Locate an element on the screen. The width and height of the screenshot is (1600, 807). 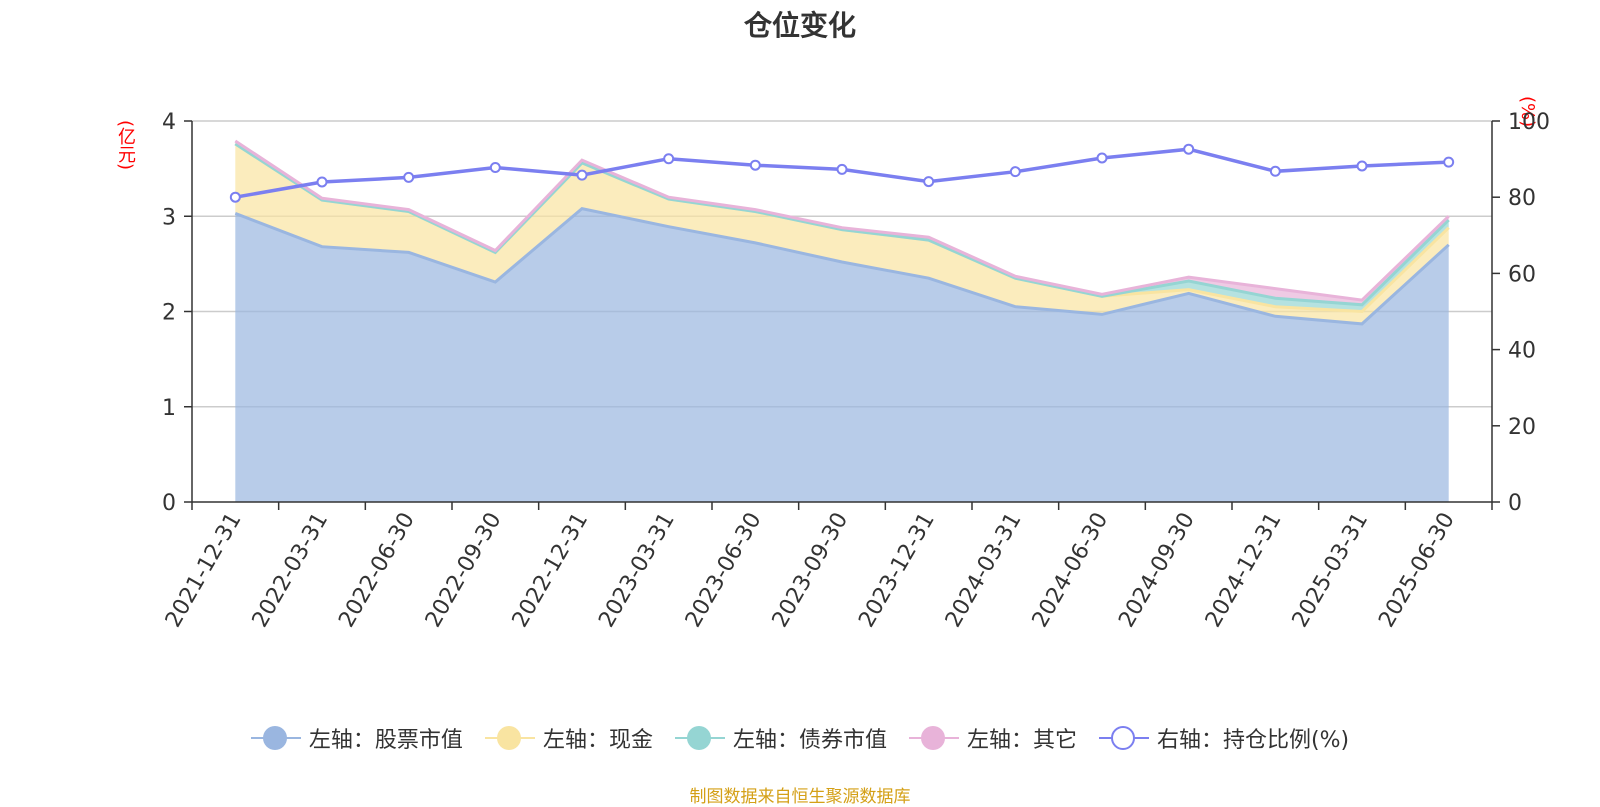
left-tick-label: 4 is located at coordinates (169, 122).